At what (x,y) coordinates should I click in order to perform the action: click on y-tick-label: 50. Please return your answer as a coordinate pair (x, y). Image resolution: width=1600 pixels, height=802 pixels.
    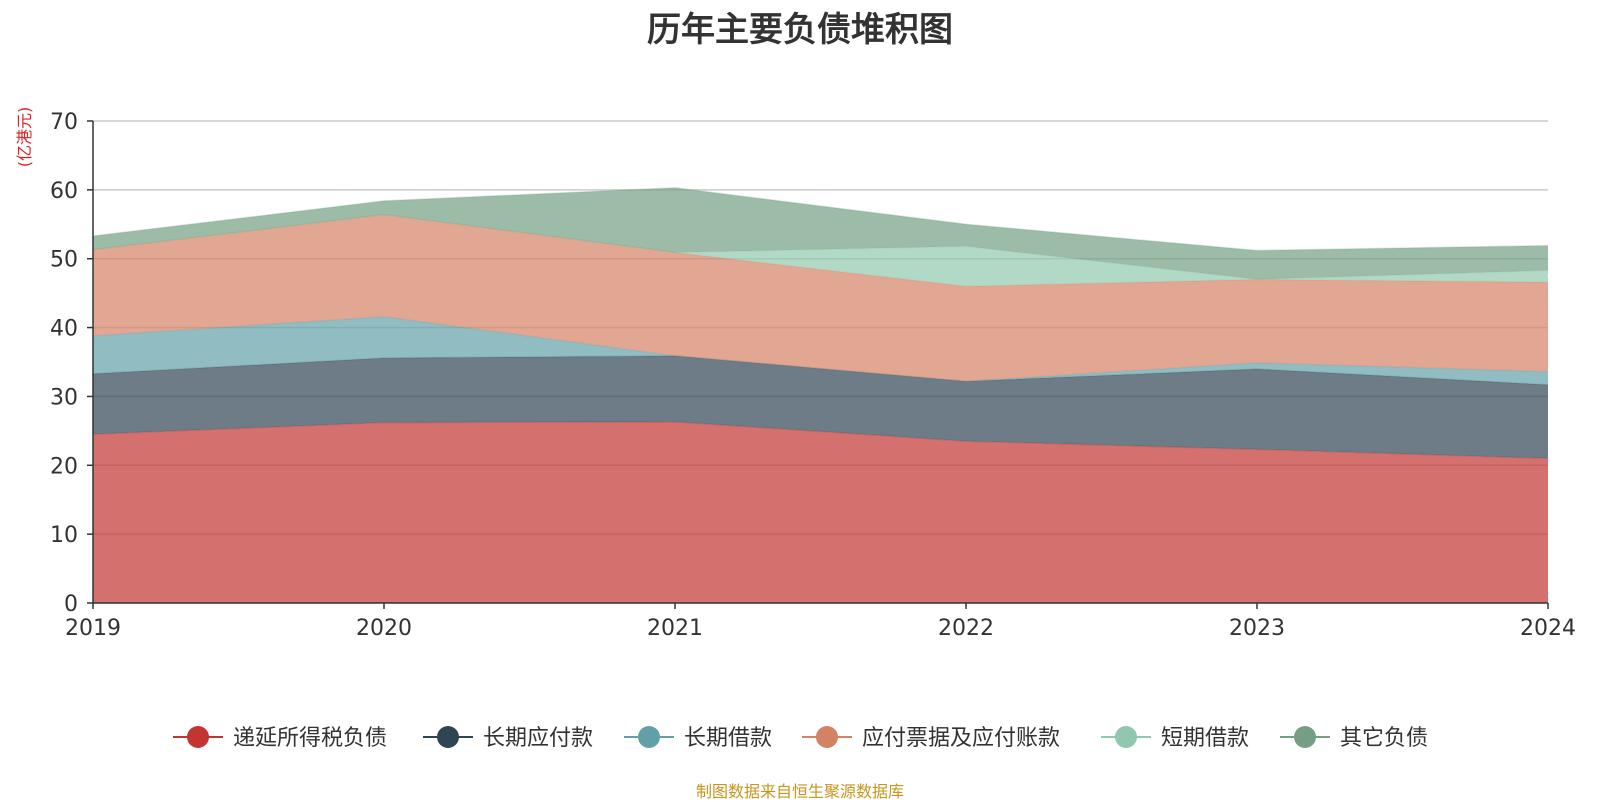
    Looking at the image, I should click on (64, 260).